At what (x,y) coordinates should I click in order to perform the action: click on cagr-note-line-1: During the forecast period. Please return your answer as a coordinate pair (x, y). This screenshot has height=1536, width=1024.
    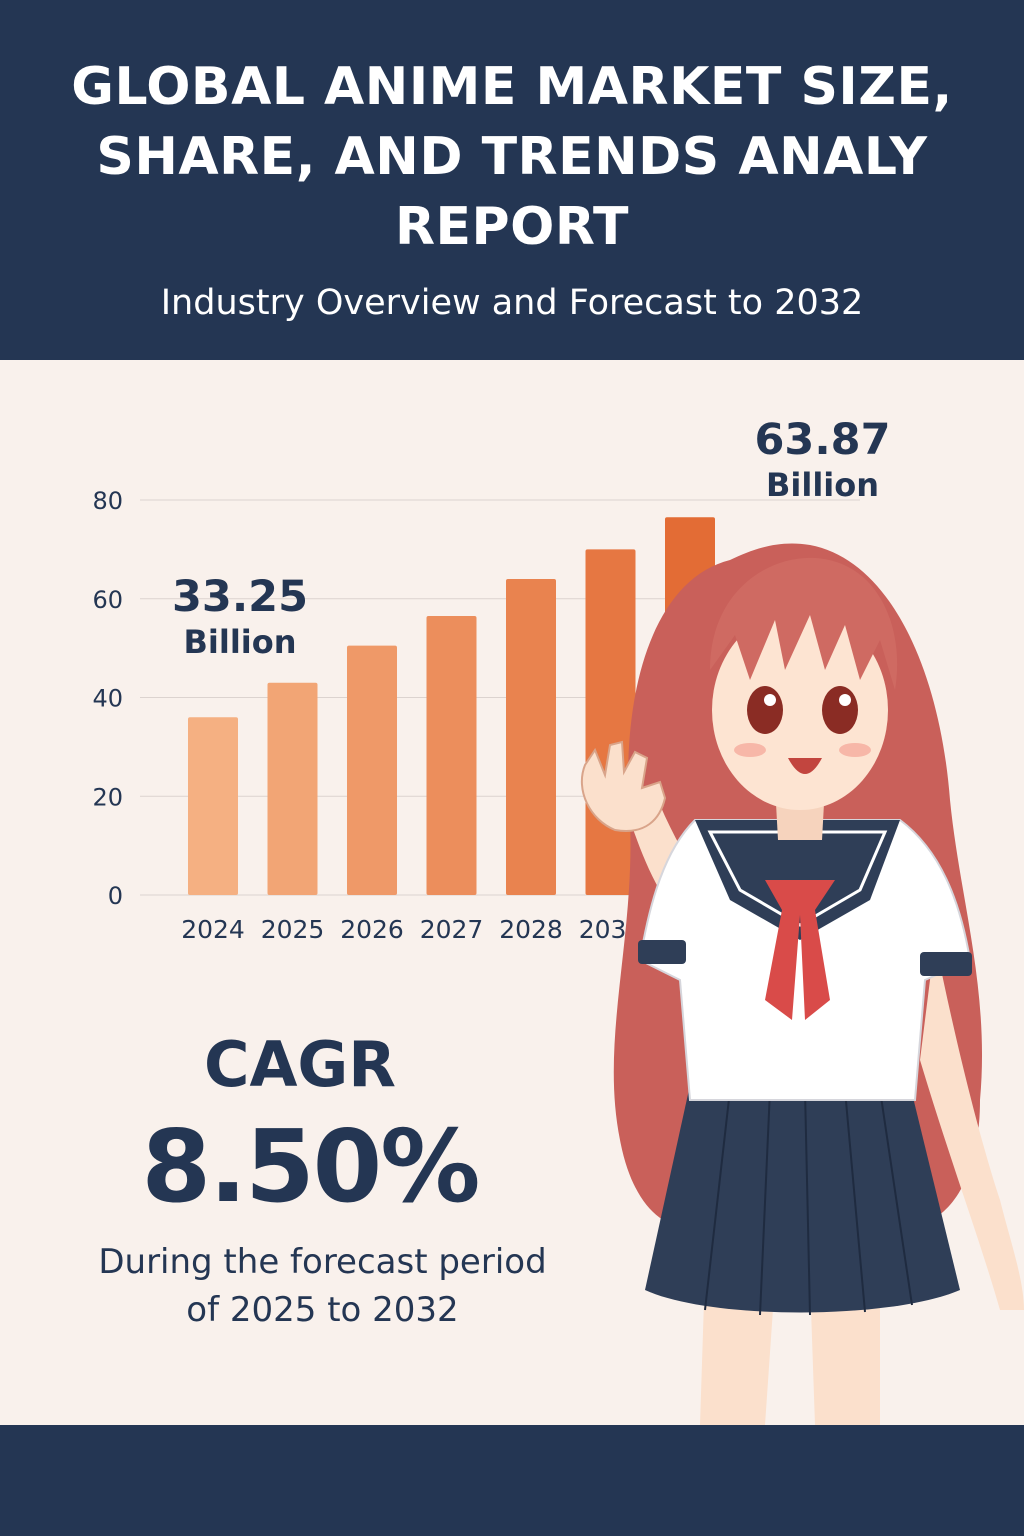
    Looking at the image, I should click on (322, 1262).